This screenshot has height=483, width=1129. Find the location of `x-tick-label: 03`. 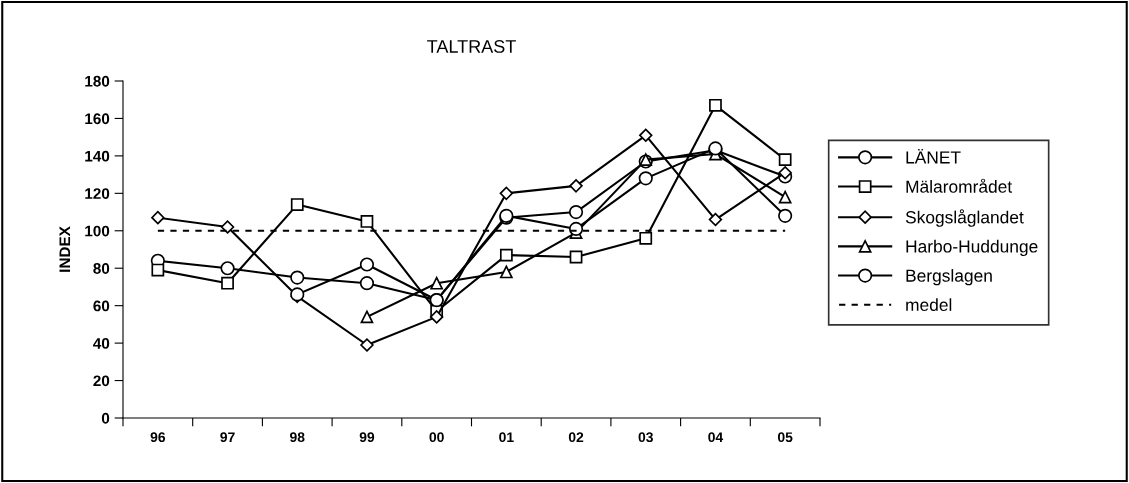

x-tick-label: 03 is located at coordinates (645, 437).